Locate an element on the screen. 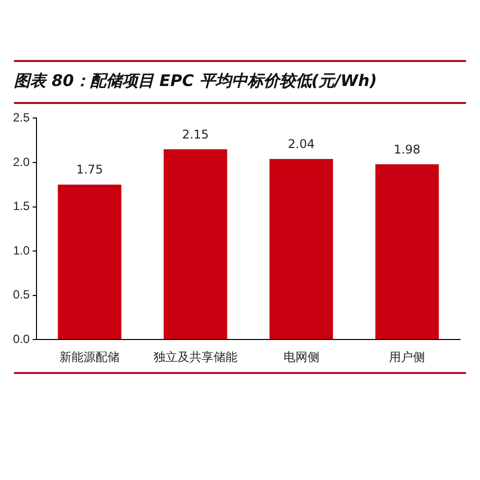 The image size is (480, 480). y-tick-label: 0.5 is located at coordinates (21, 295).